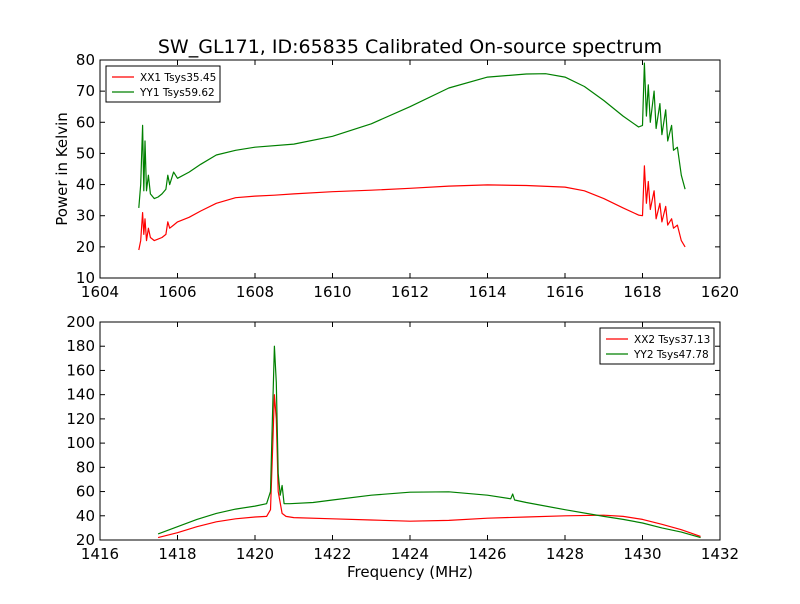 The image size is (800, 604). Describe the element at coordinates (720, 292) in the screenshot. I see `top-x-tick-label: 1620` at that location.